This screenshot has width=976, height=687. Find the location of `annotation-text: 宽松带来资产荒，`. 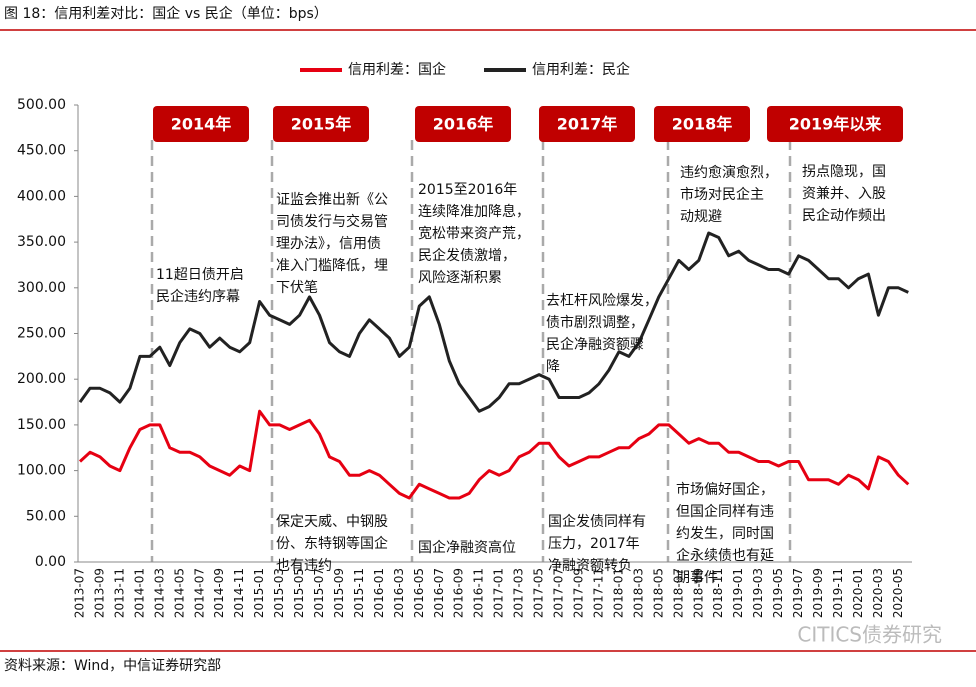

annotation-text: 宽松带来资产荒， is located at coordinates (474, 233).